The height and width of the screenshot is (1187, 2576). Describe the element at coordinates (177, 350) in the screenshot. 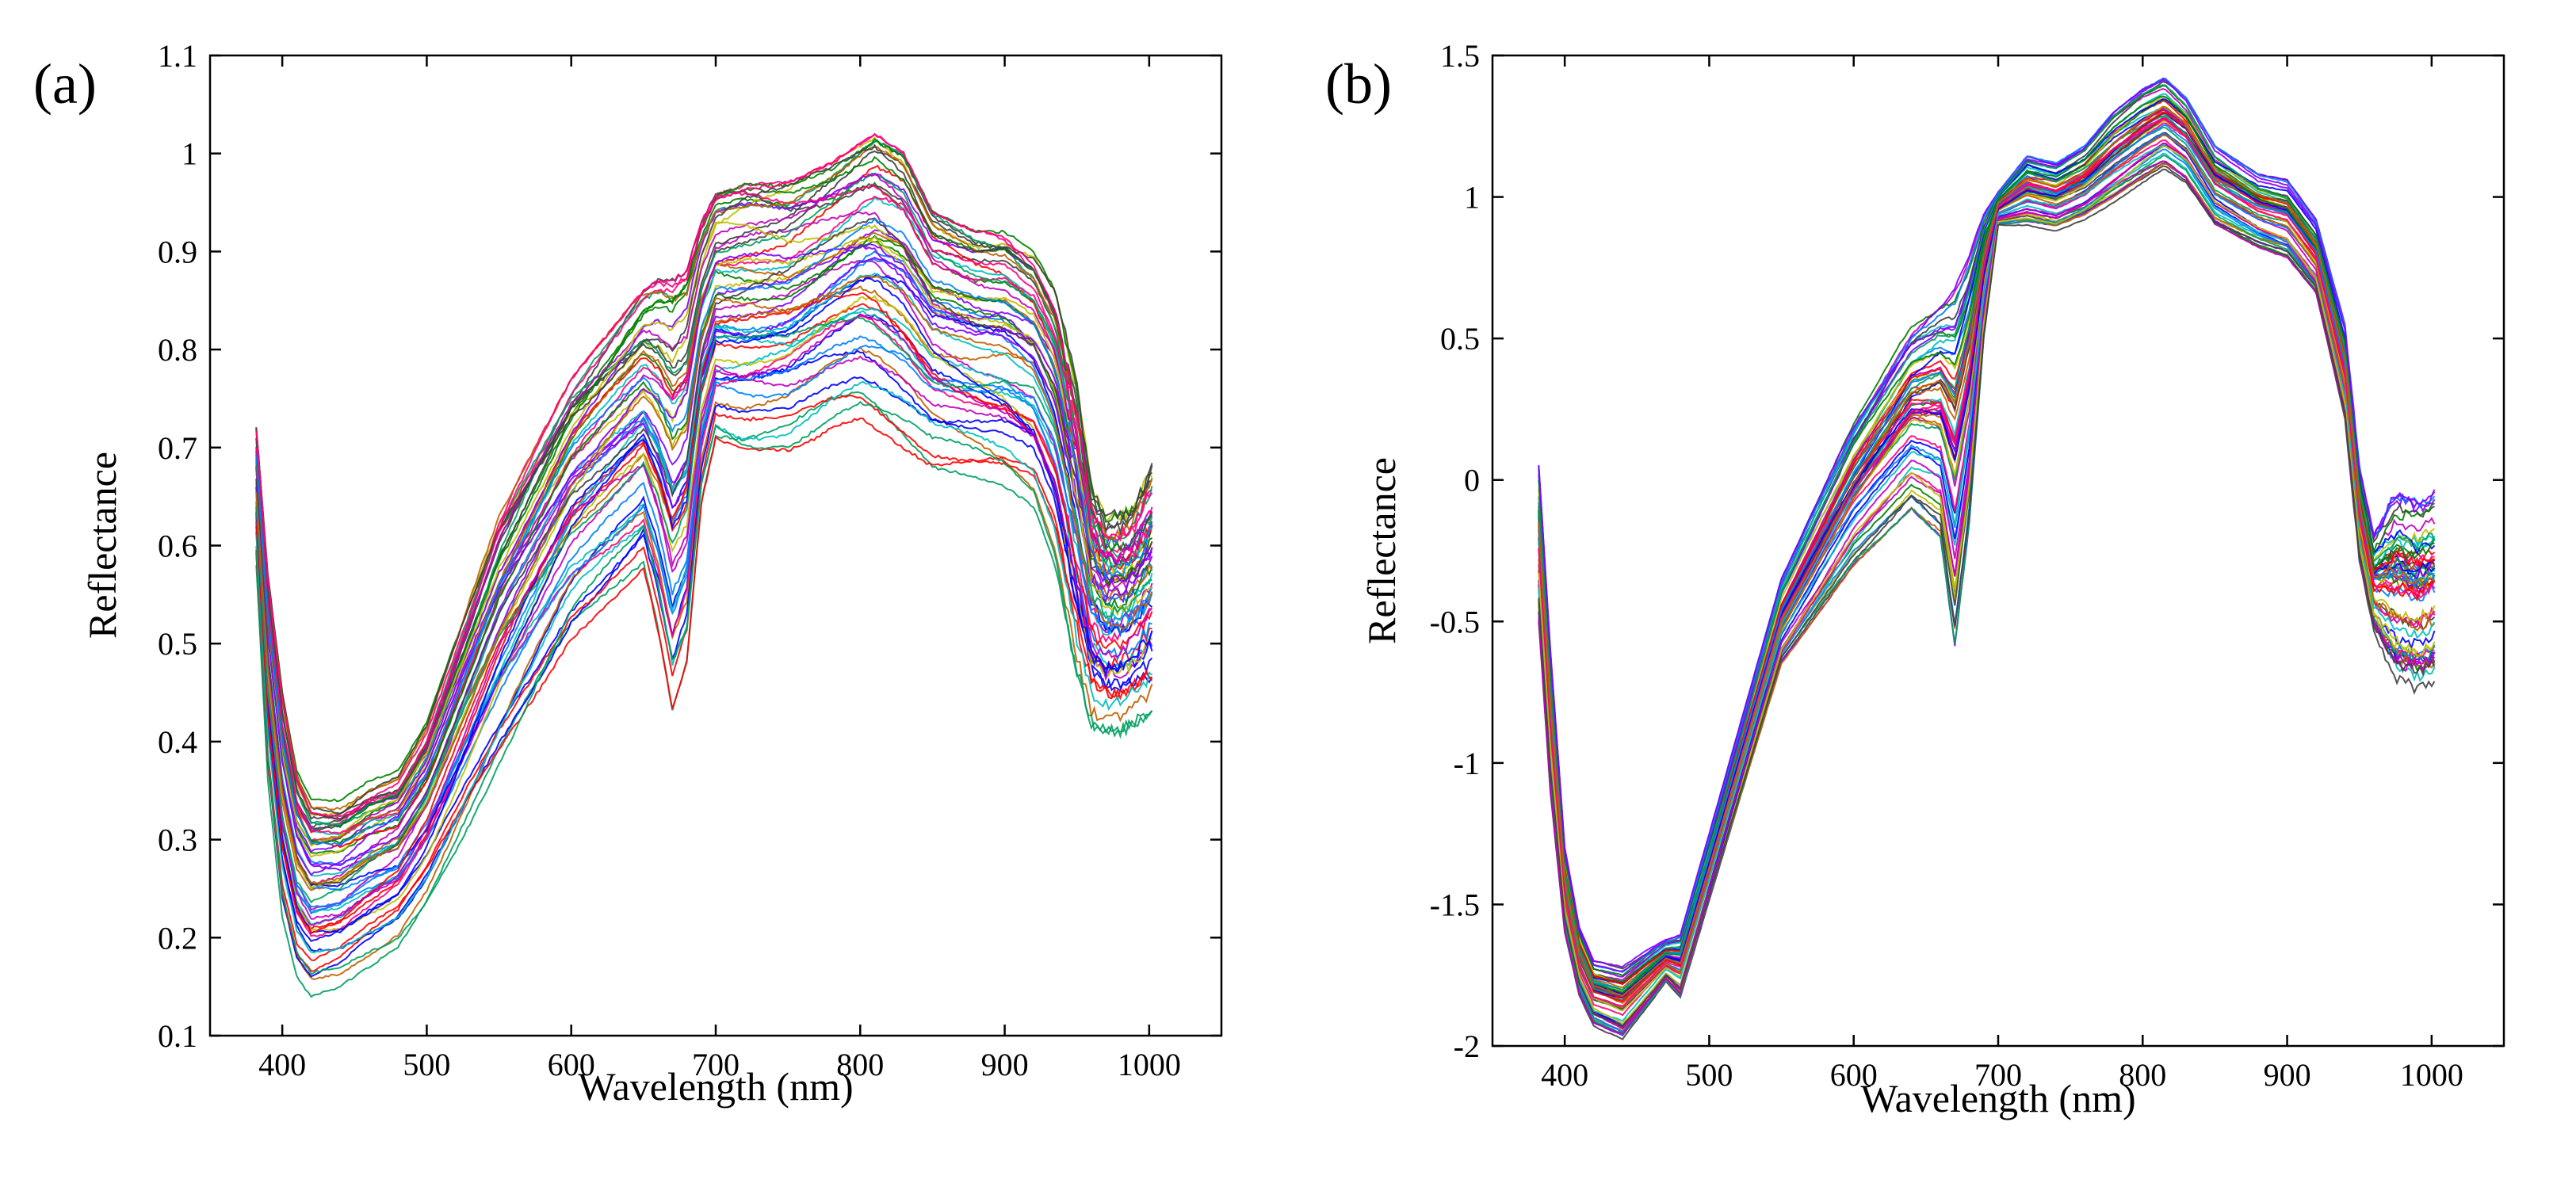

I see `y-tick-label: 0.8` at that location.